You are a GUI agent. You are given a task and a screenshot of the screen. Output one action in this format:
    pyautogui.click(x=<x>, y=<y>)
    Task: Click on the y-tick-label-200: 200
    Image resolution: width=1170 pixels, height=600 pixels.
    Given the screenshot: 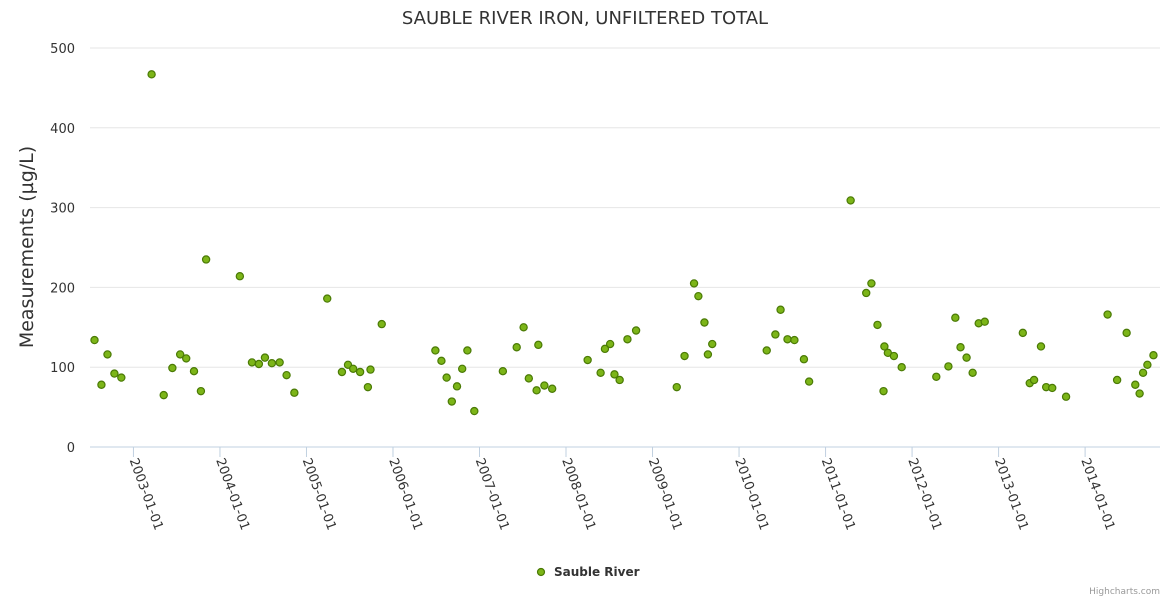 What is the action you would take?
    pyautogui.click(x=62, y=288)
    